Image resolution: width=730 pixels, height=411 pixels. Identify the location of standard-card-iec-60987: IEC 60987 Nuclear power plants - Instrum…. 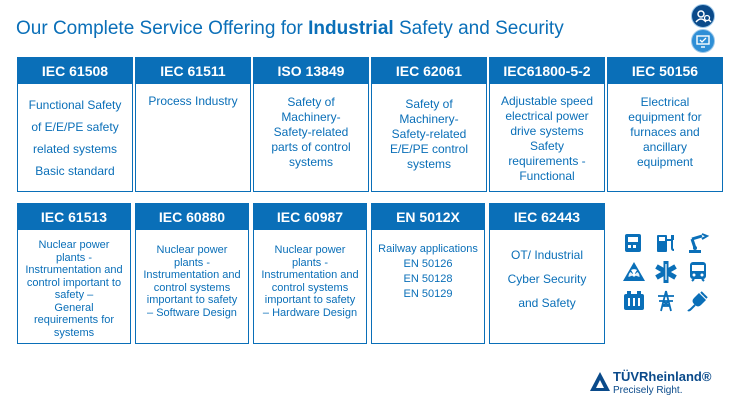
(310, 273).